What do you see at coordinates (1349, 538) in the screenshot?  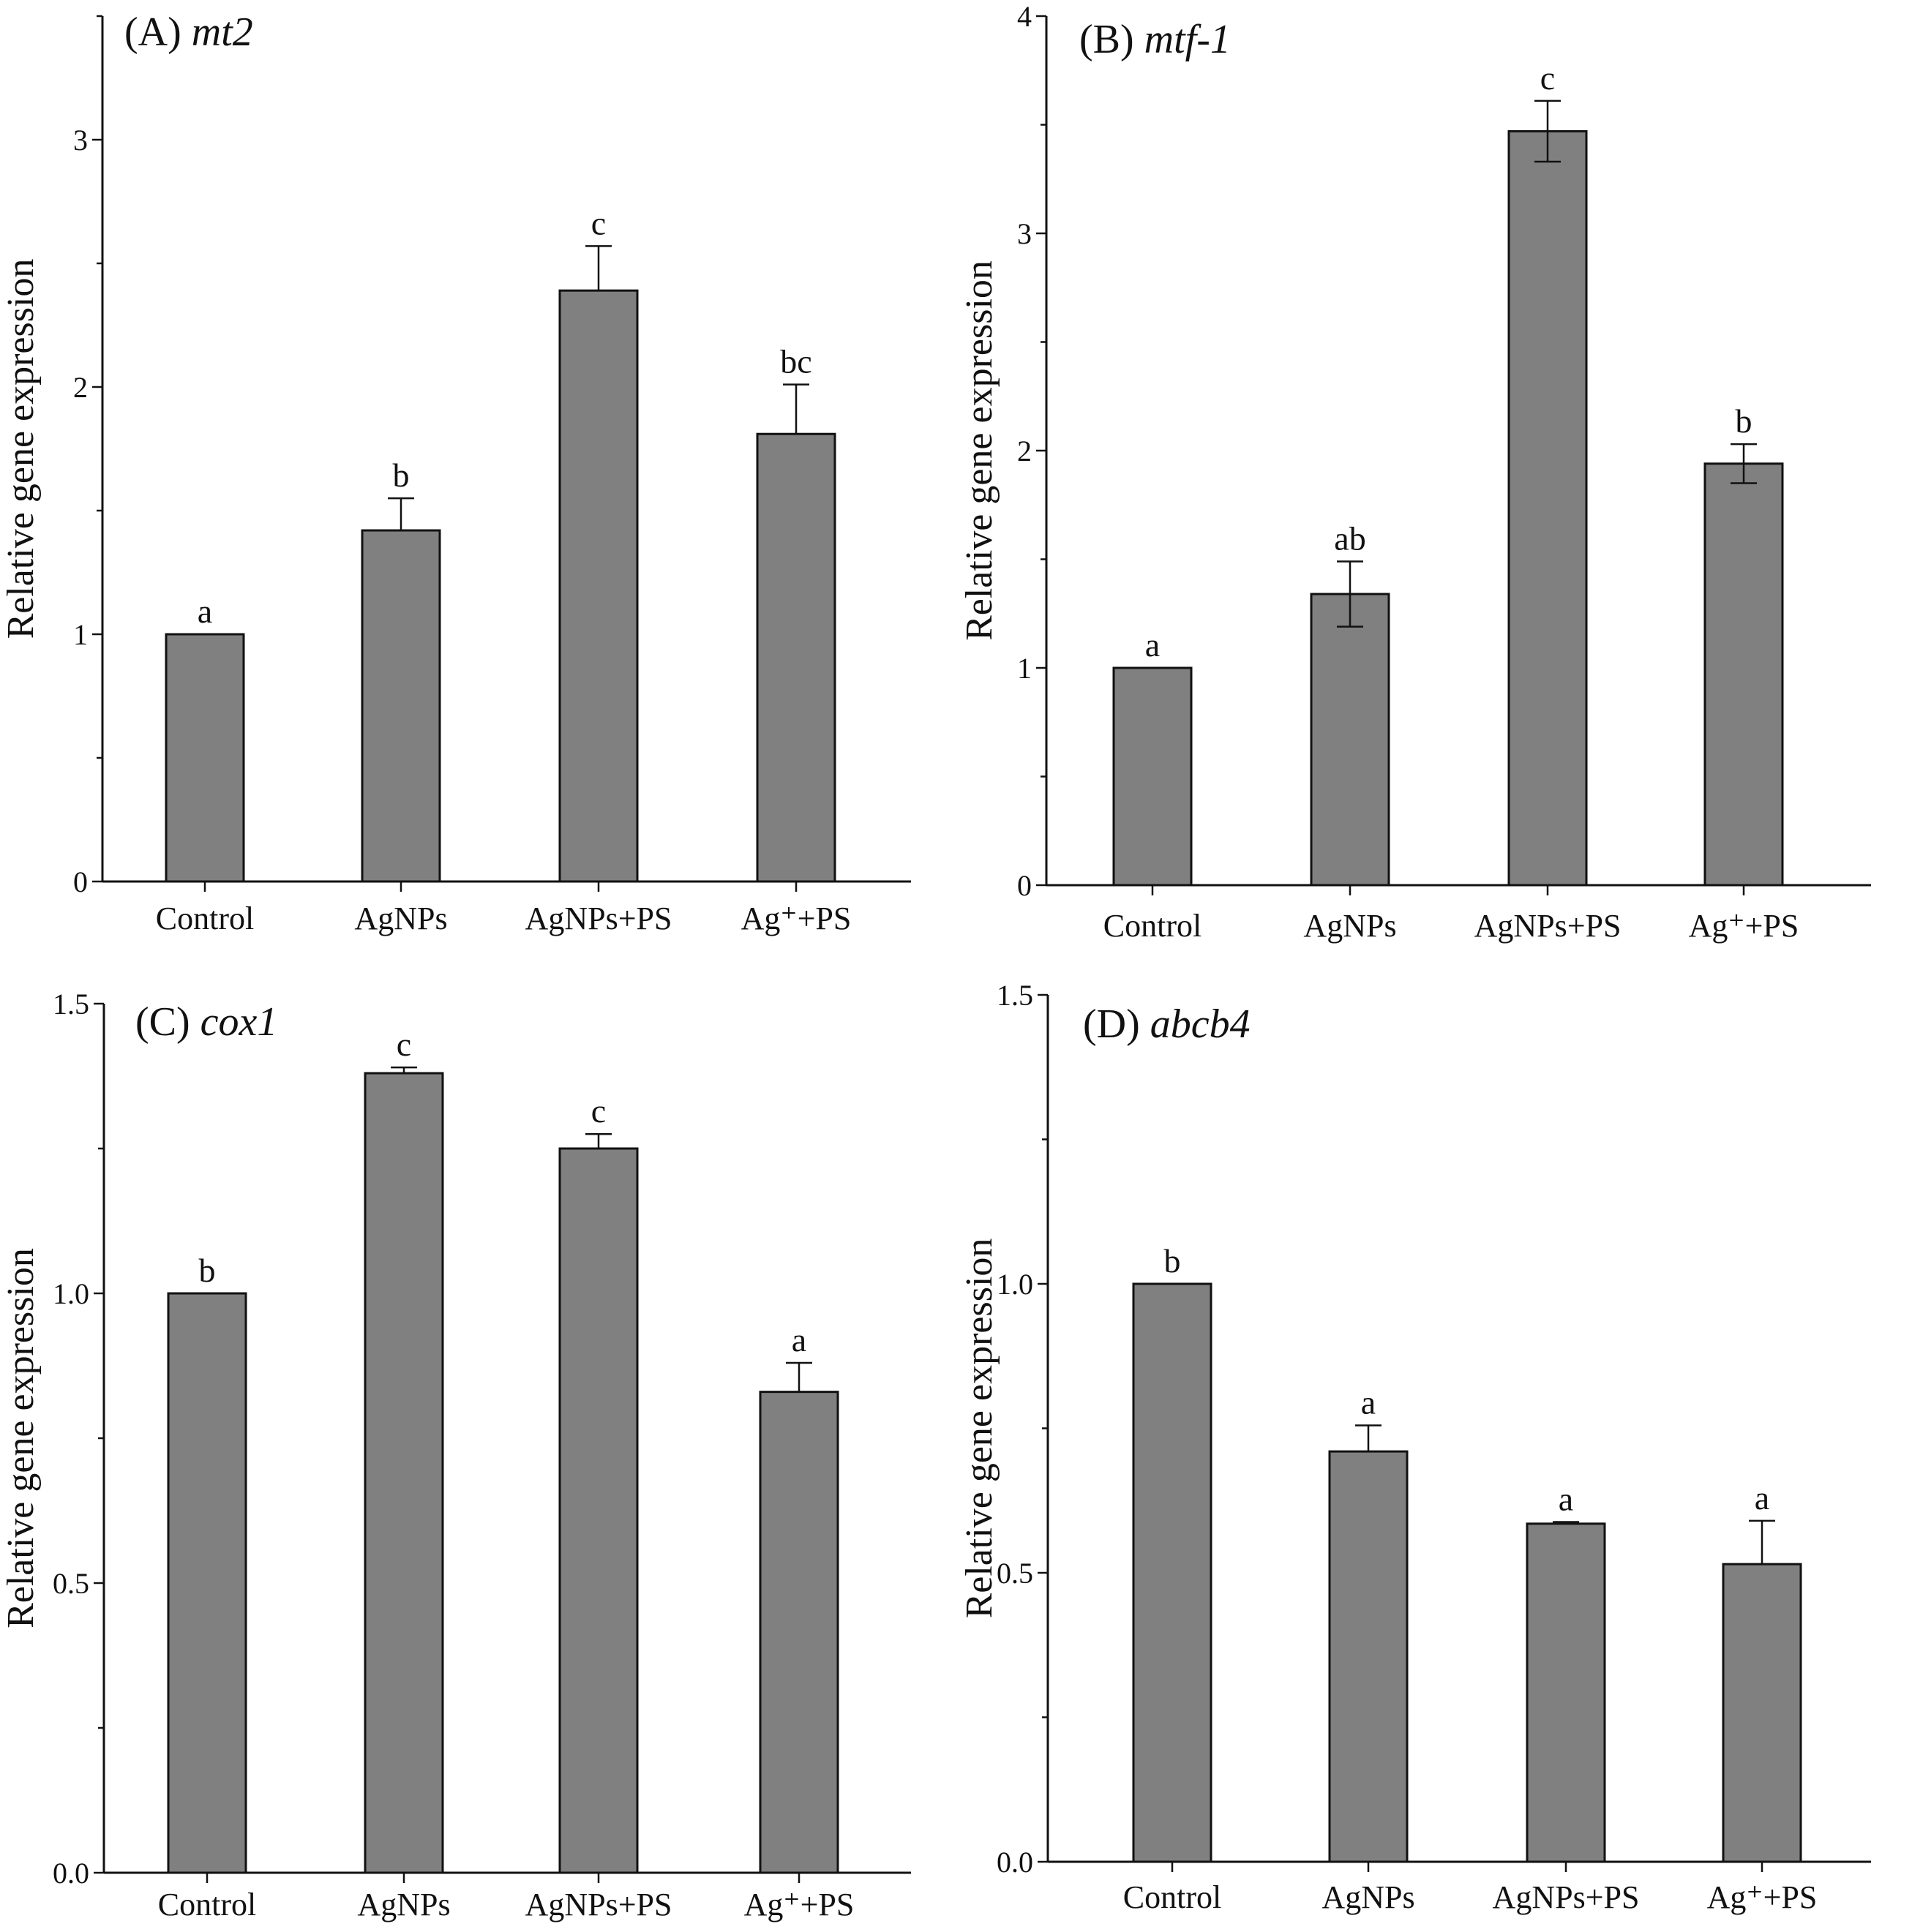 I see `significance-label: ab` at bounding box center [1349, 538].